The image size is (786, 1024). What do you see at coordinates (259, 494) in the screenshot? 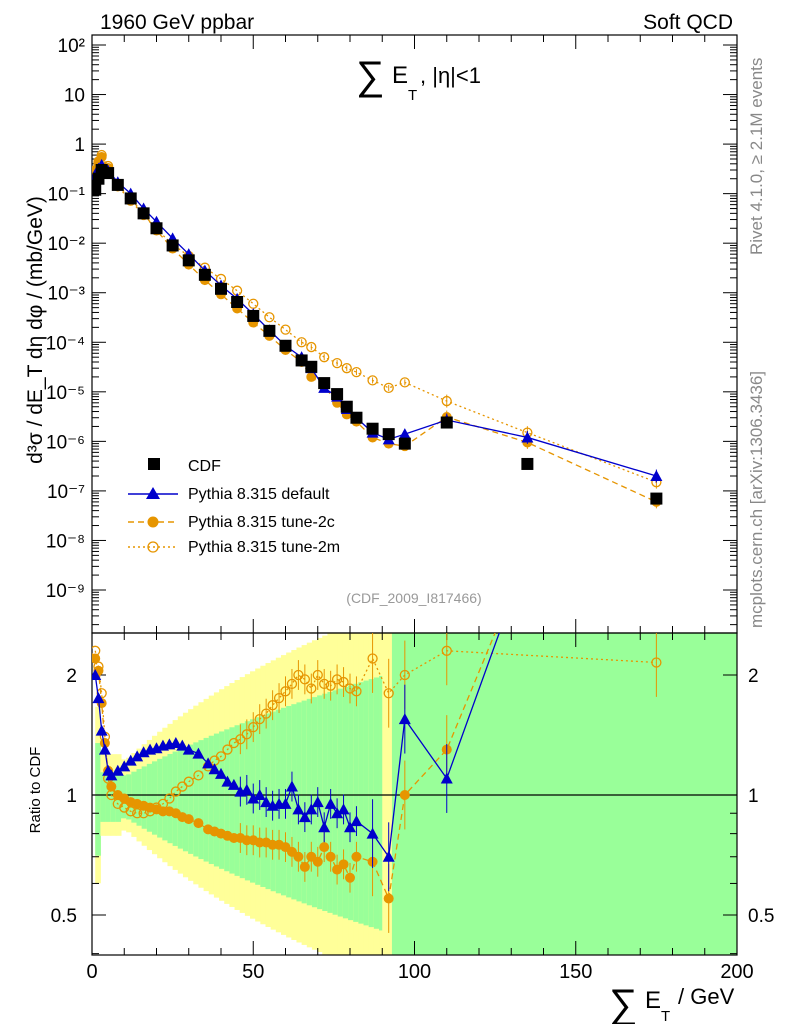
I see `legend-label-default: Pythia 8.315 default` at bounding box center [259, 494].